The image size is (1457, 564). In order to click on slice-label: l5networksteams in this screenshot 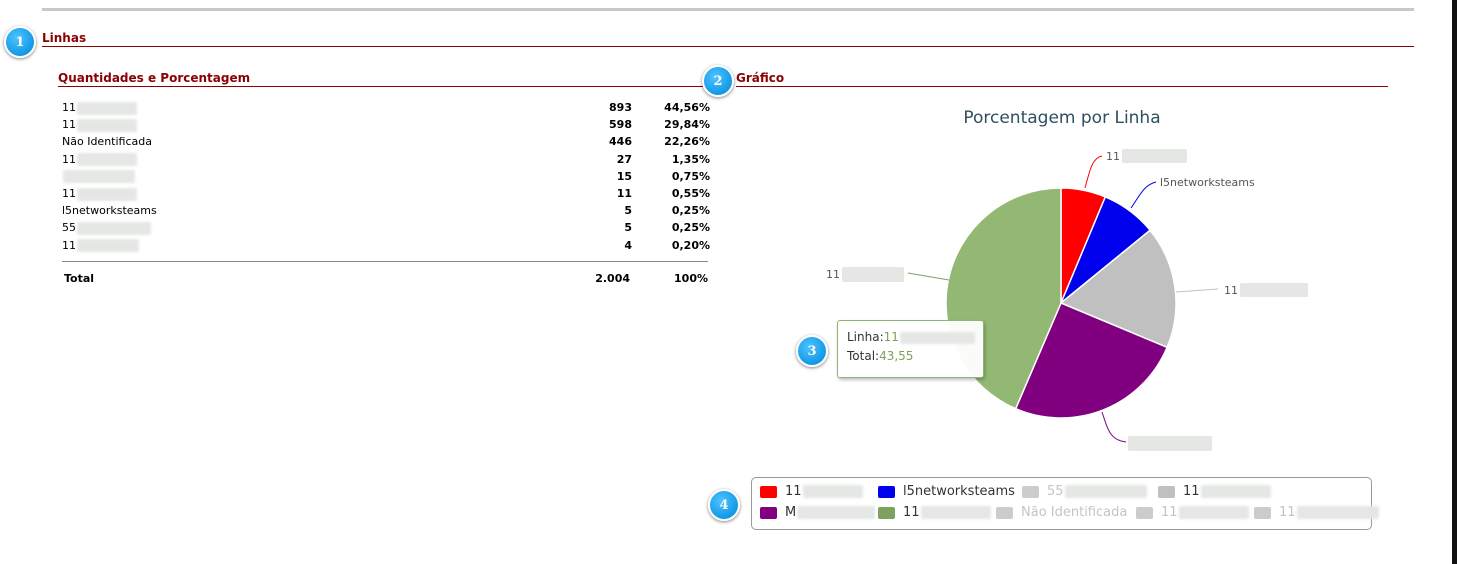, I will do `click(1207, 182)`.